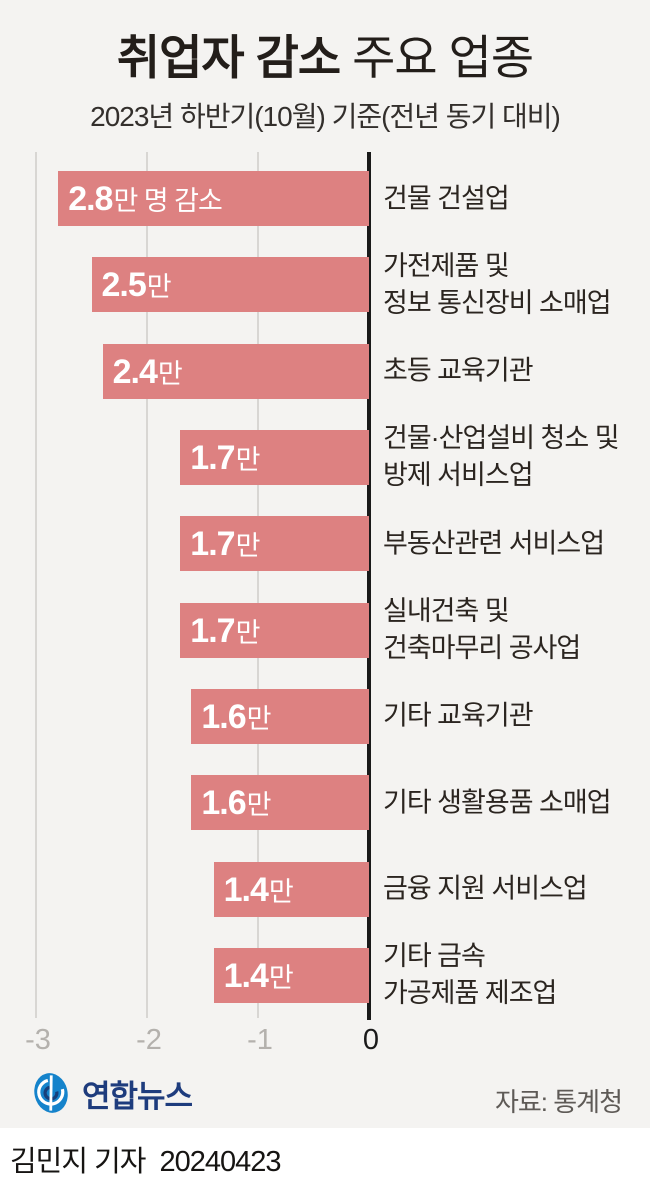 Image resolution: width=650 pixels, height=1191 pixels. I want to click on bar-row: 2.5 만, so click(230, 284).